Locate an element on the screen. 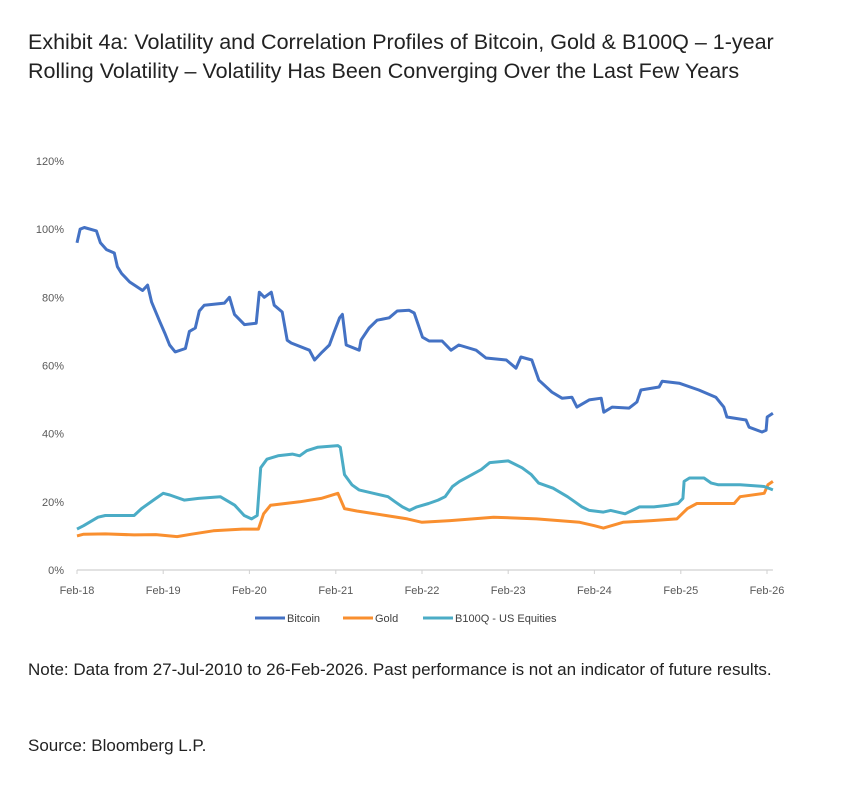  legend-item: B100Q - US Equities is located at coordinates (490, 619).